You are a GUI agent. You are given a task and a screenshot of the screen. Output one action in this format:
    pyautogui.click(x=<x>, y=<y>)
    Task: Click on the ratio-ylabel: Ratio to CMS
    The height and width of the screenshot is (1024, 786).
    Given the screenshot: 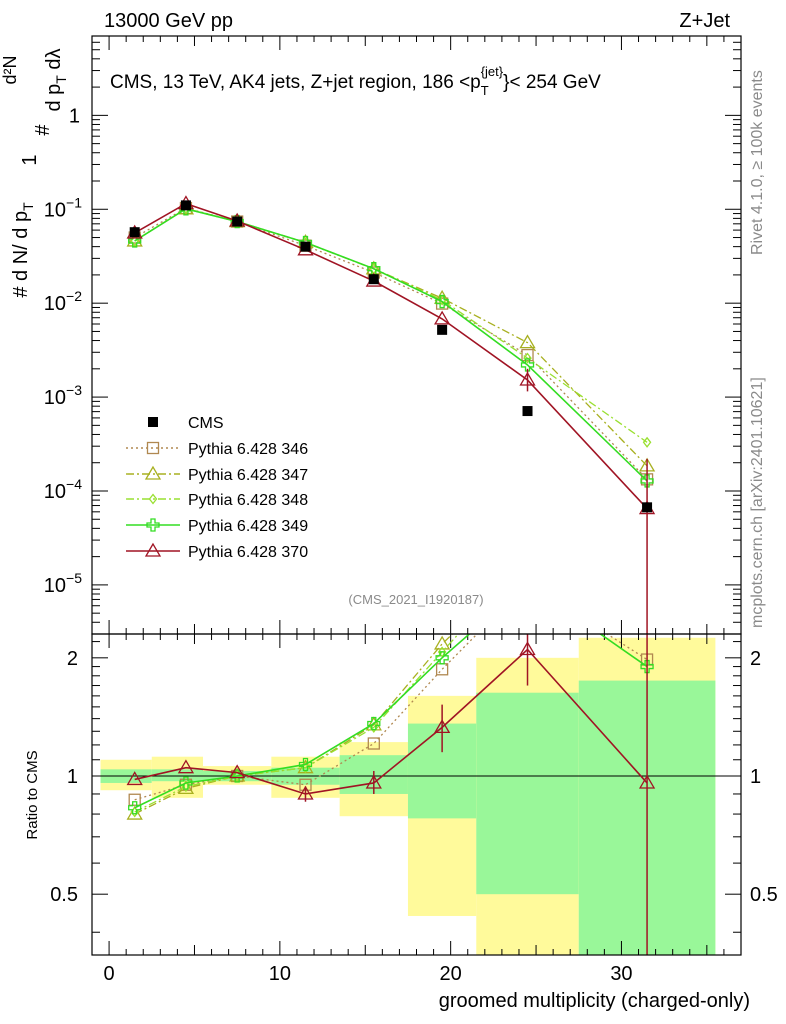 What is the action you would take?
    pyautogui.click(x=32, y=794)
    